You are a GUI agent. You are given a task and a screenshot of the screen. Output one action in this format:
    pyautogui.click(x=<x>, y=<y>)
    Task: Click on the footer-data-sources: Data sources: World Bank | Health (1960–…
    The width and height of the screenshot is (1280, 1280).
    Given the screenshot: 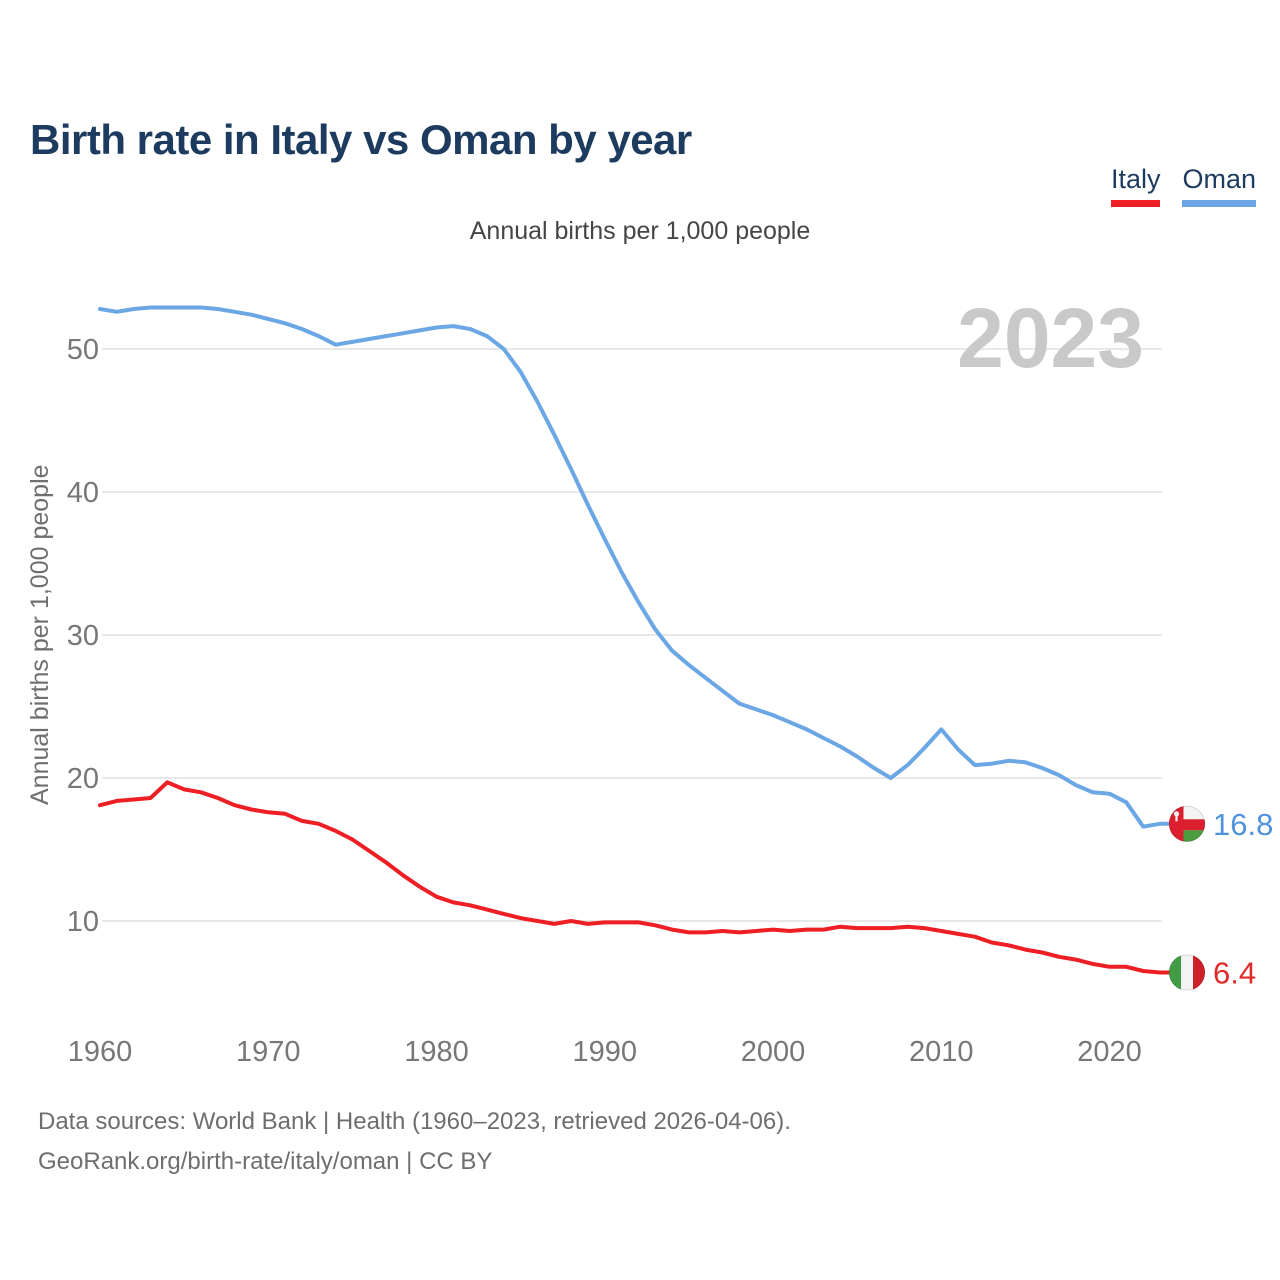 What is the action you would take?
    pyautogui.click(x=414, y=1121)
    